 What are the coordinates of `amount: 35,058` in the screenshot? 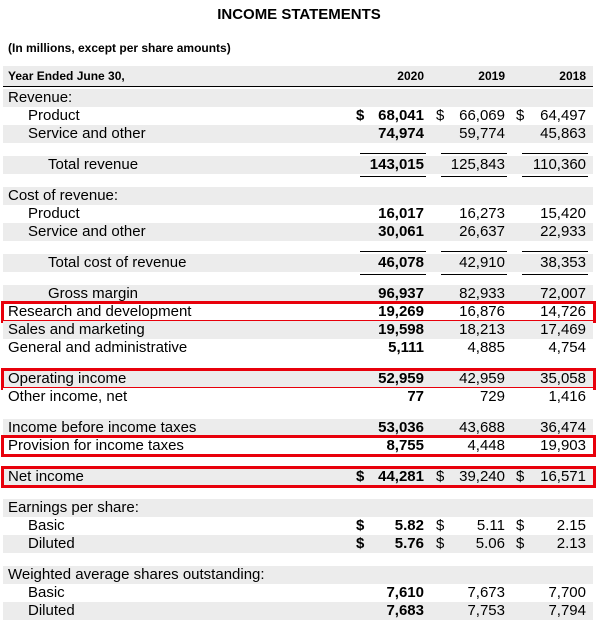 It's located at (563, 378).